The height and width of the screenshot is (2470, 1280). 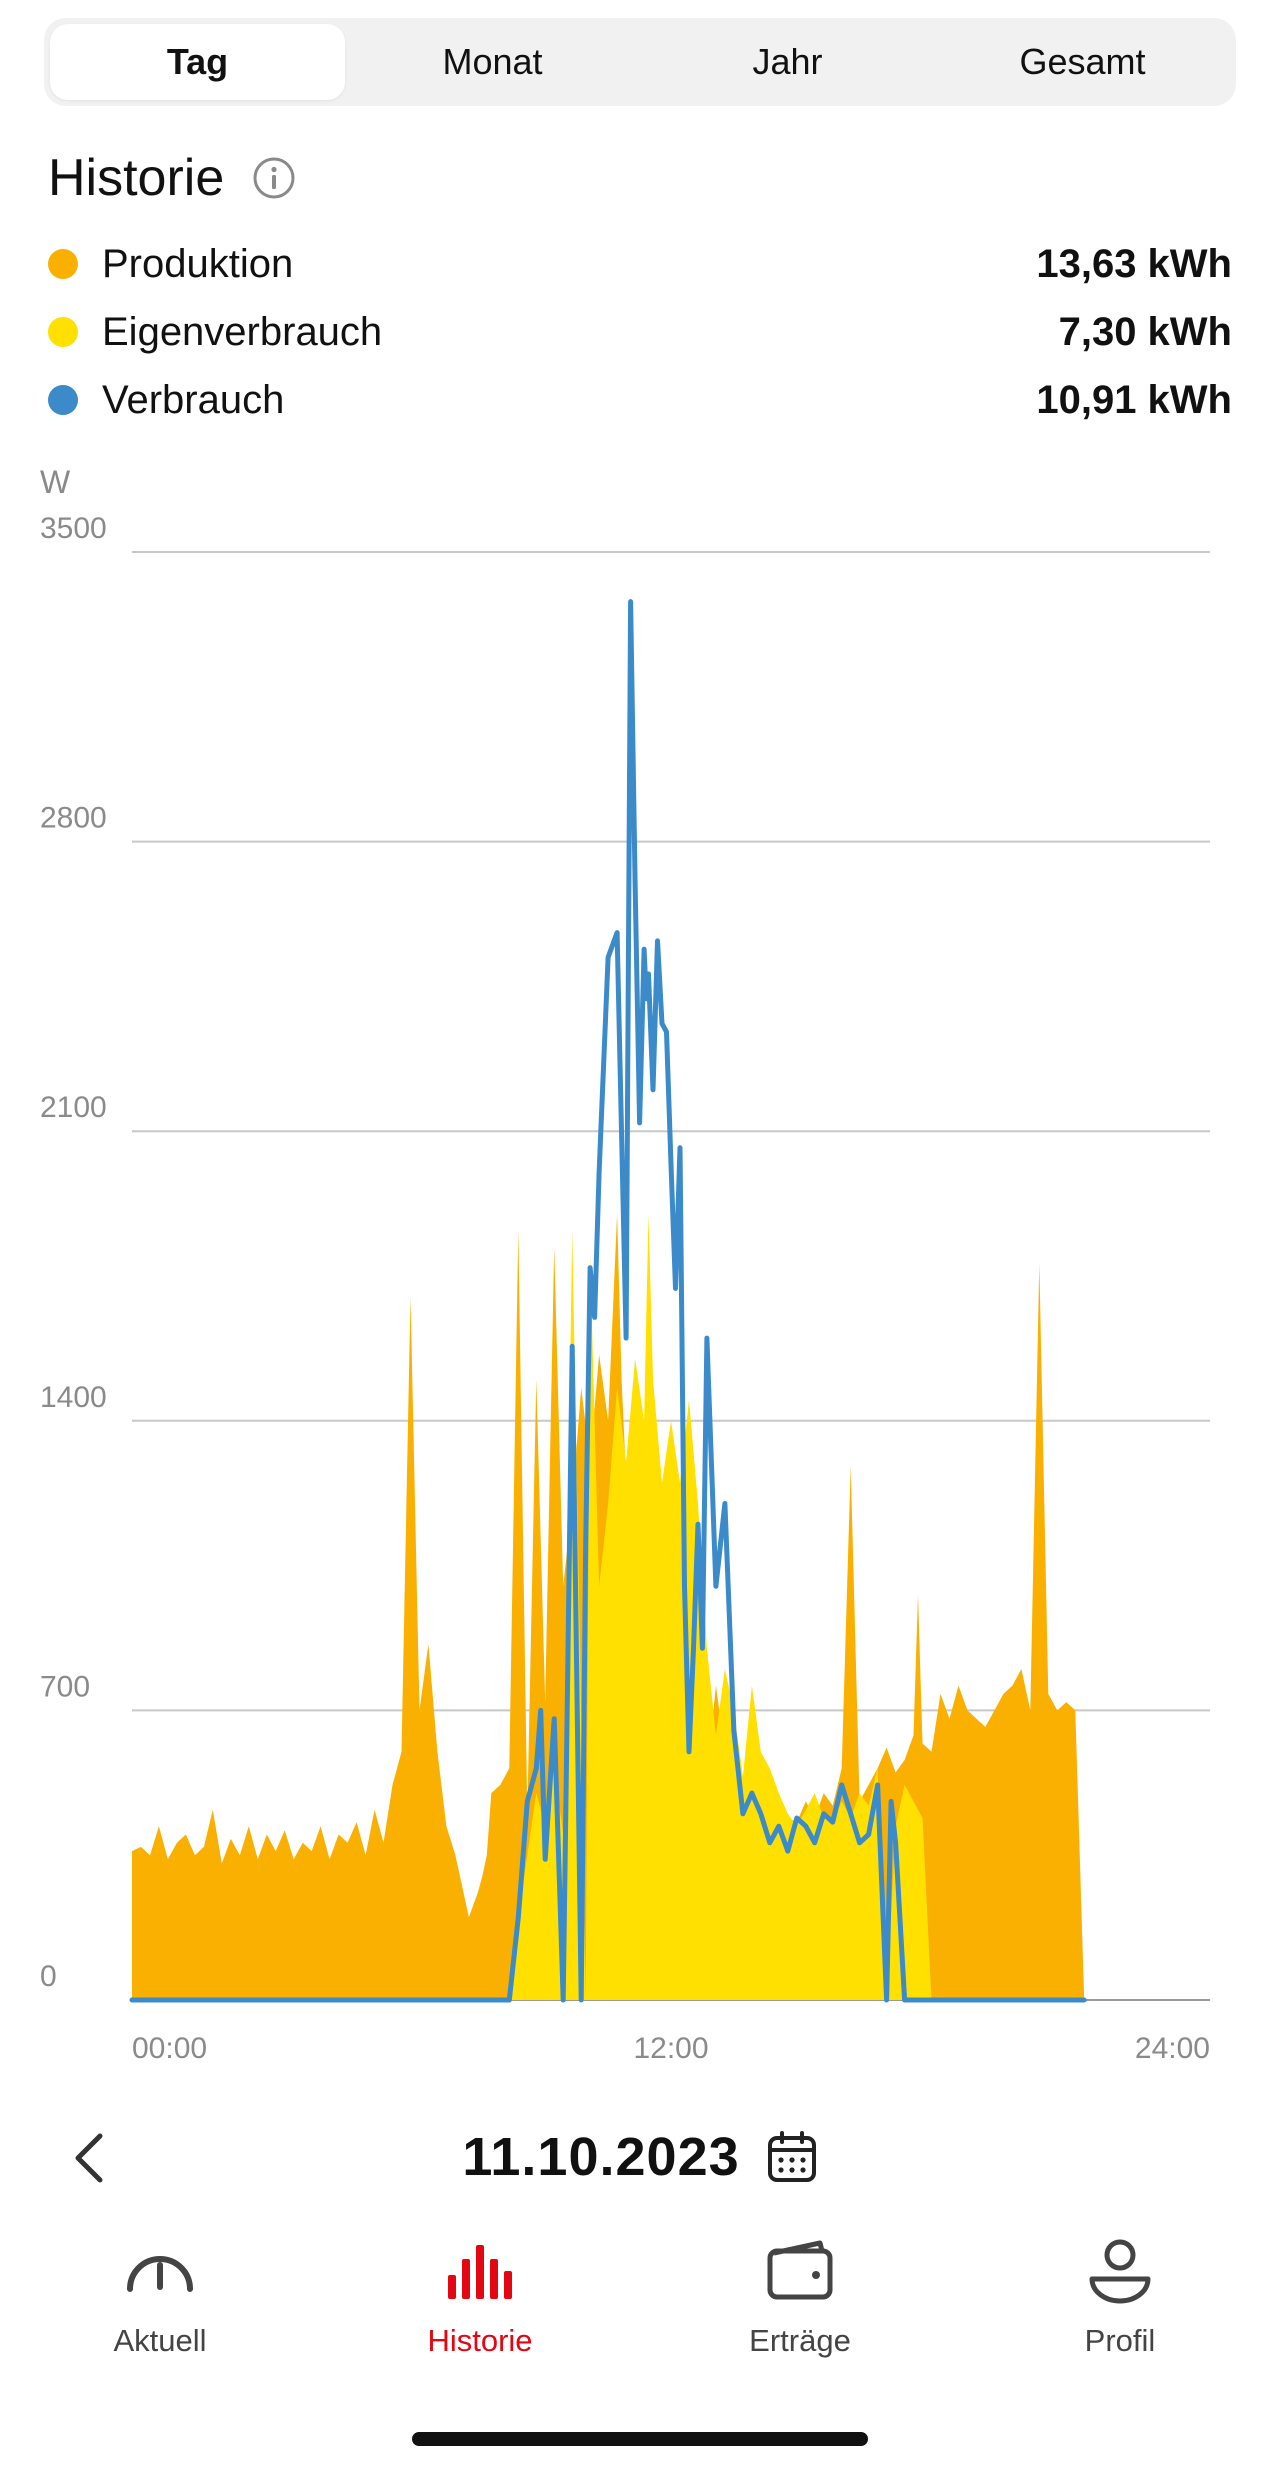 What do you see at coordinates (800, 2310) in the screenshot?
I see `nav-ertraege: Erträge` at bounding box center [800, 2310].